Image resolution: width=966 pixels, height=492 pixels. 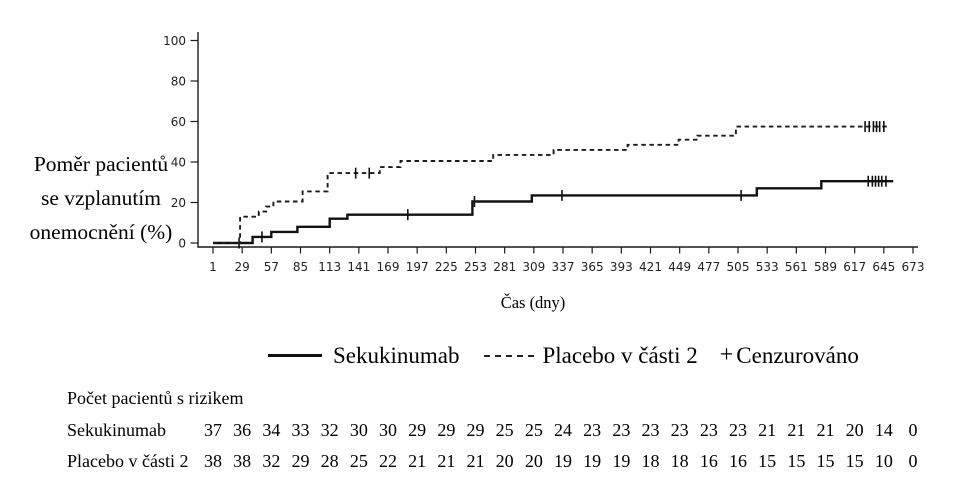 What do you see at coordinates (300, 267) in the screenshot?
I see `x-tick-label: 85` at bounding box center [300, 267].